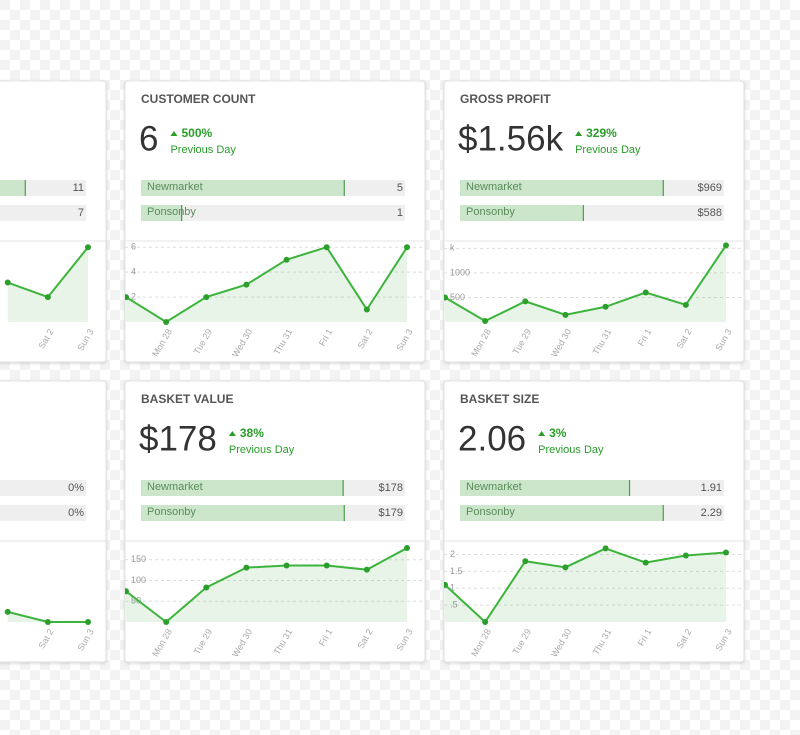 This screenshot has width=800, height=735. I want to click on card-title: CUSTOMER COUNT, so click(198, 99).